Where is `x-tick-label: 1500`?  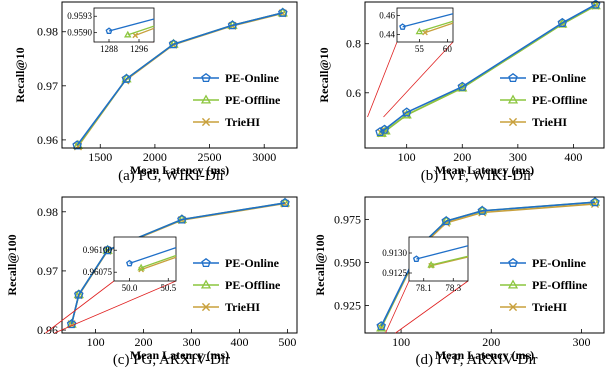
x-tick-label: 1500 is located at coordinates (100, 157).